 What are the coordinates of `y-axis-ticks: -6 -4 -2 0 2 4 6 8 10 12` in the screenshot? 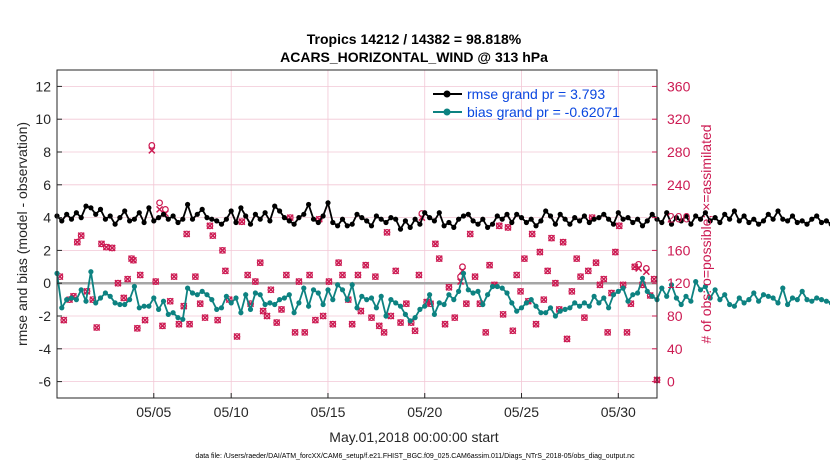 It's located at (48, 234).